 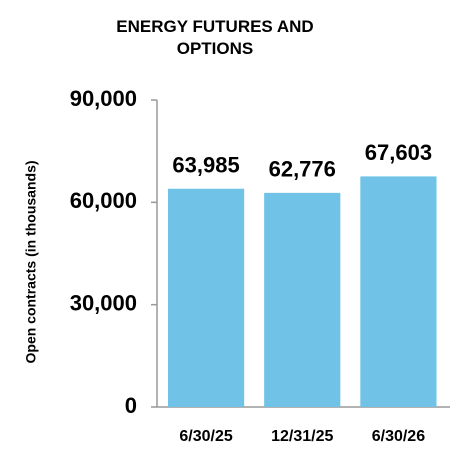 I want to click on y-axis-label: Open contracts (in thousands), so click(x=31, y=261).